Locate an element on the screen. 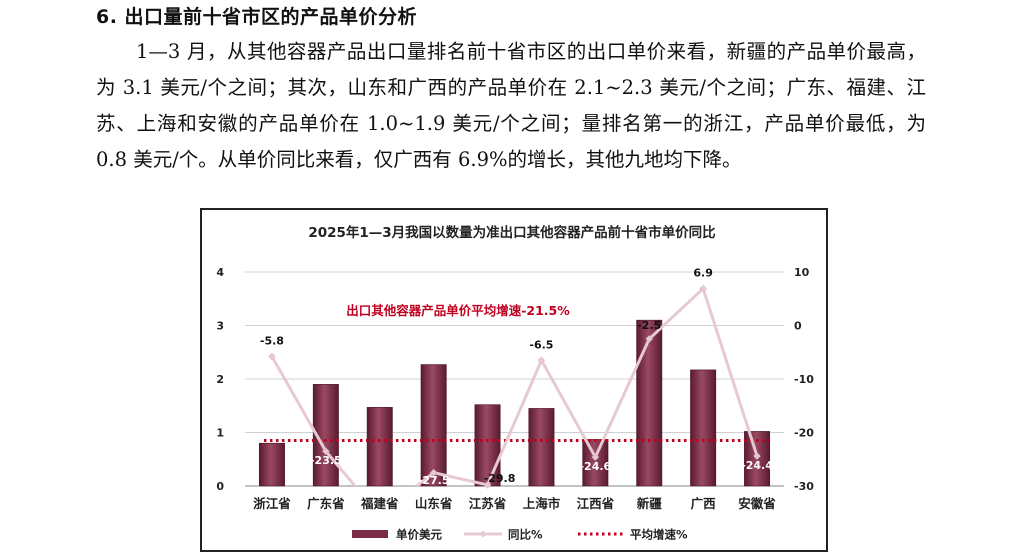 The height and width of the screenshot is (558, 1016). average-annotation: 出口其他容器产品单价平均增速-21.5% is located at coordinates (458, 310).